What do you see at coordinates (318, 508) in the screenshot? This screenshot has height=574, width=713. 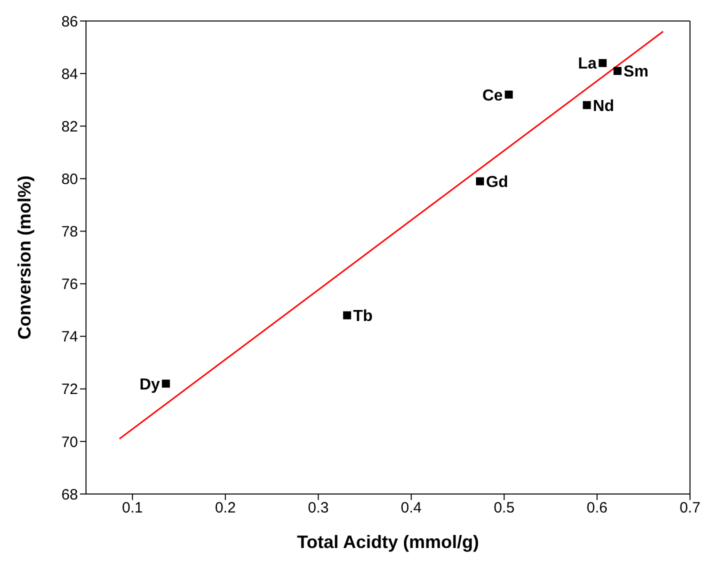 I see `x-tick-label: 0.3` at bounding box center [318, 508].